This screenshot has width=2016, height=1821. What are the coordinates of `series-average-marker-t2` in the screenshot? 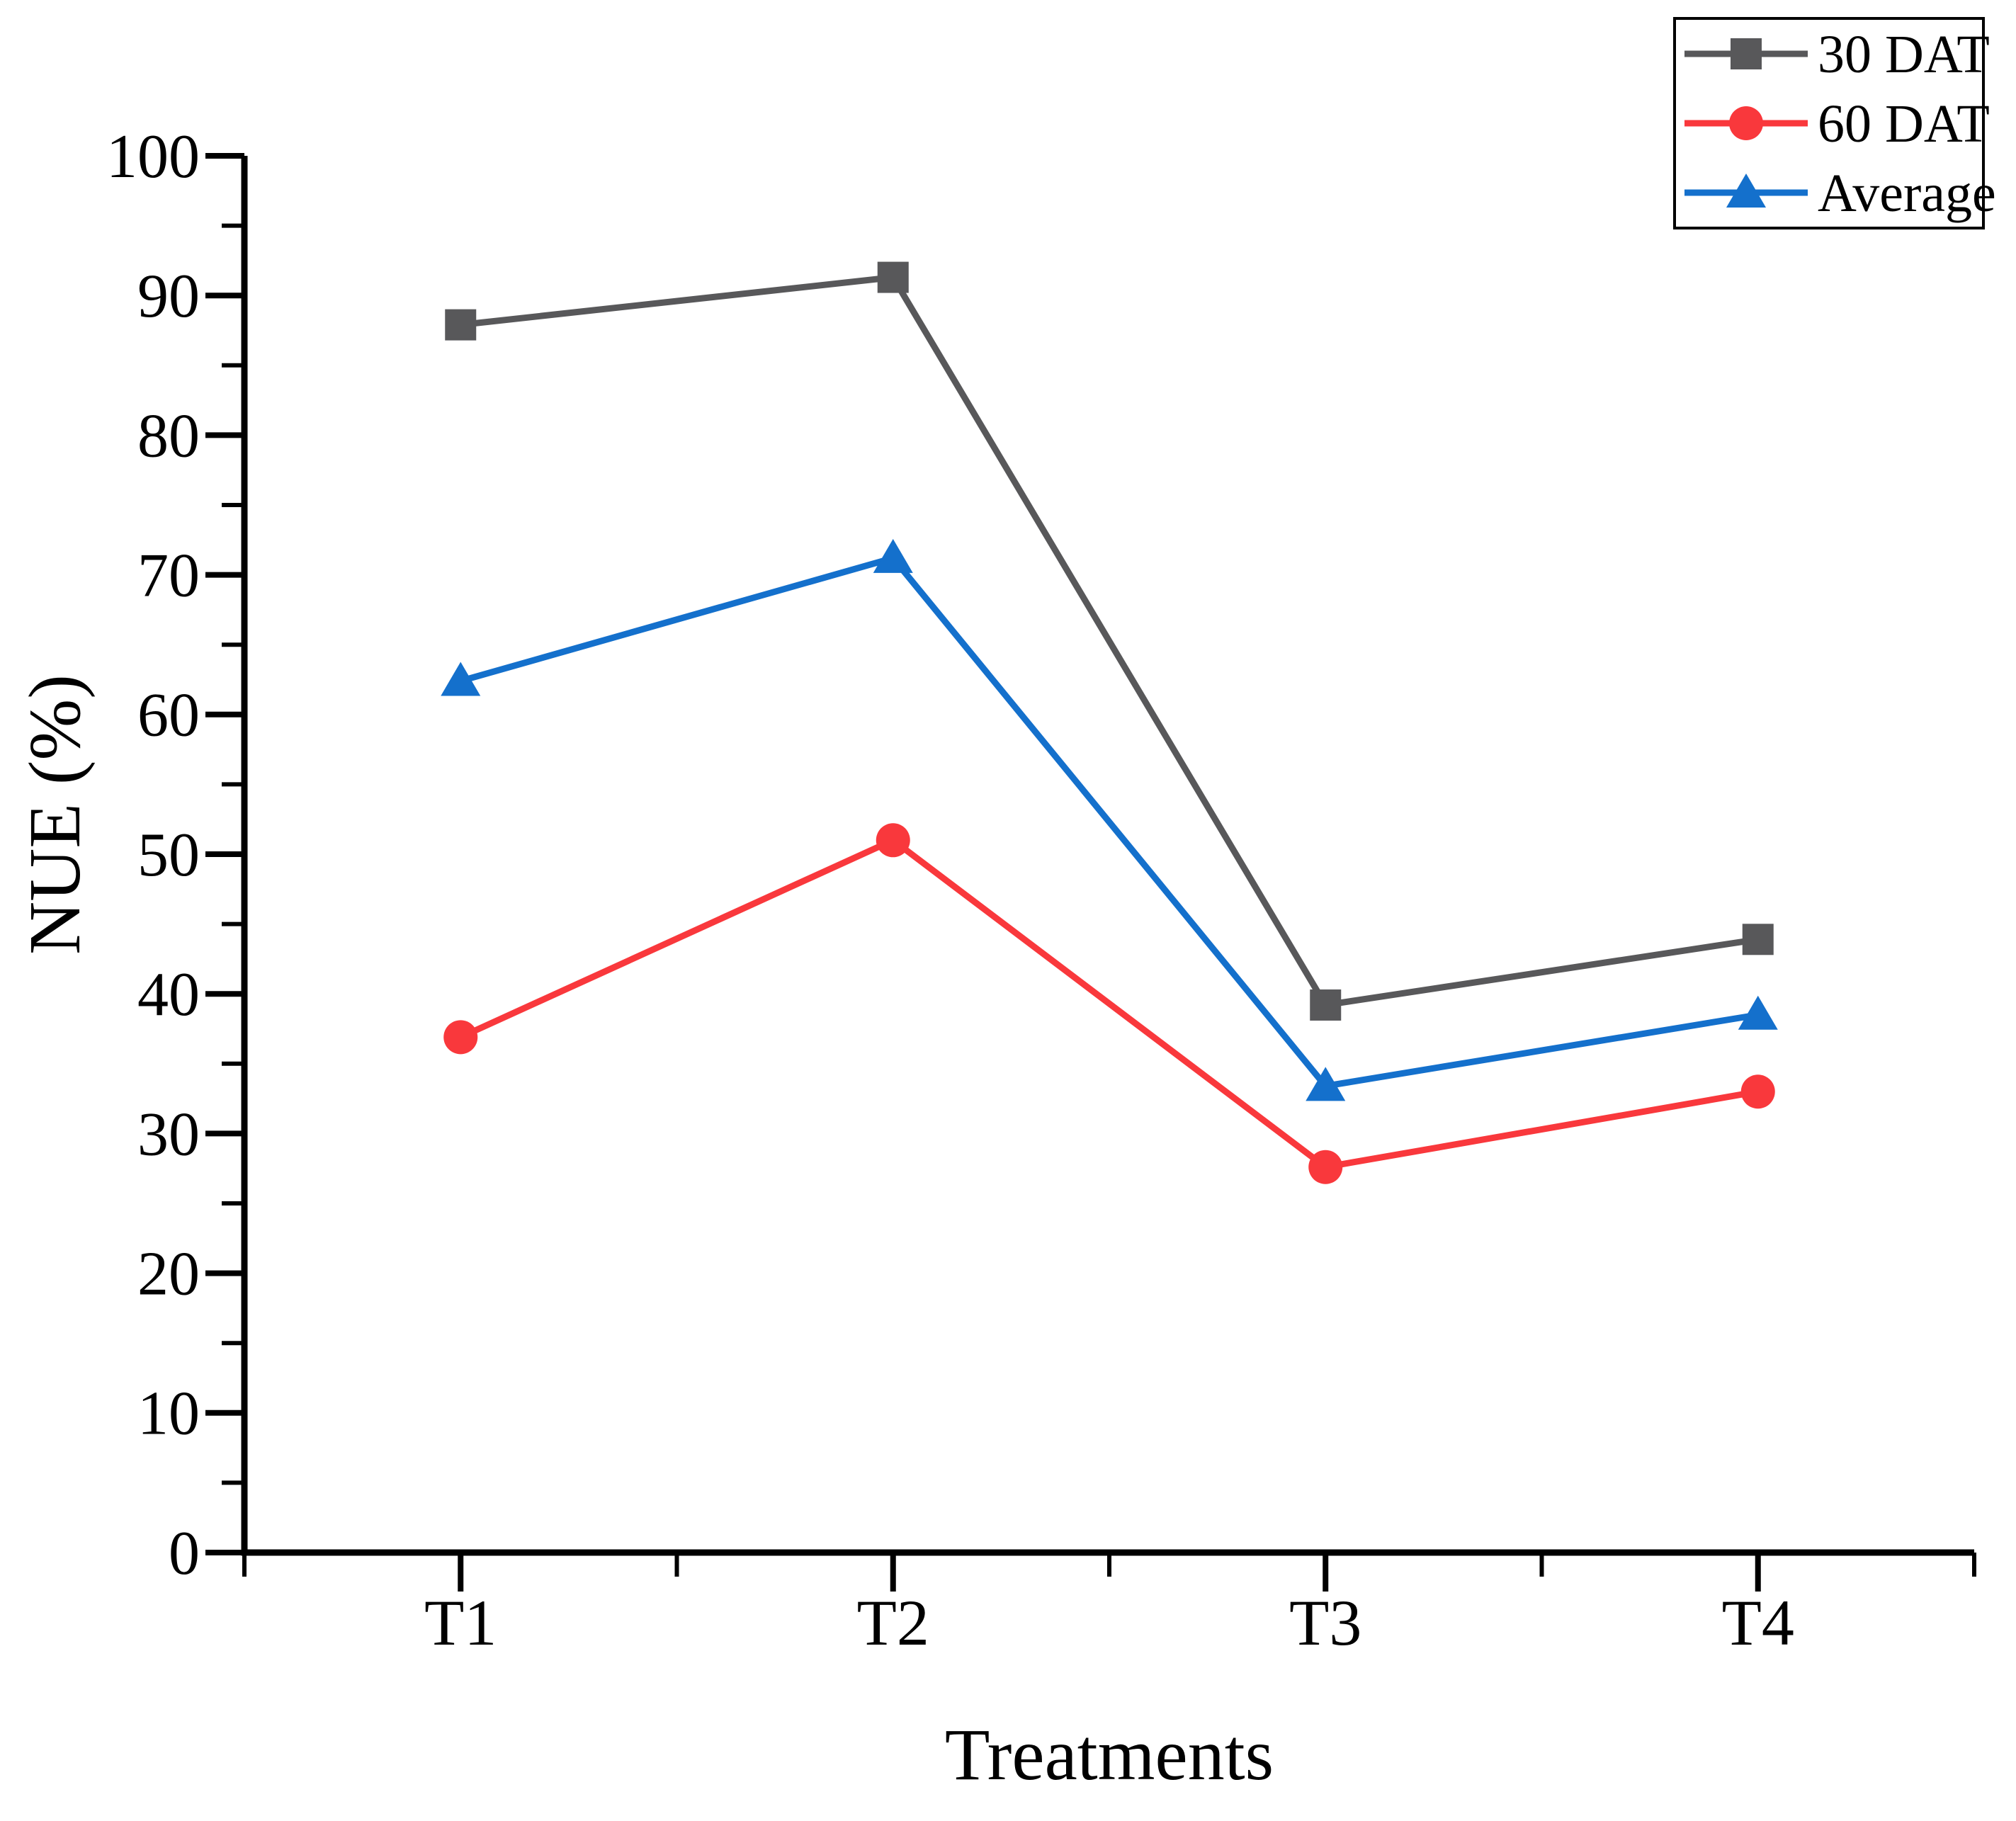 It's located at (893, 555).